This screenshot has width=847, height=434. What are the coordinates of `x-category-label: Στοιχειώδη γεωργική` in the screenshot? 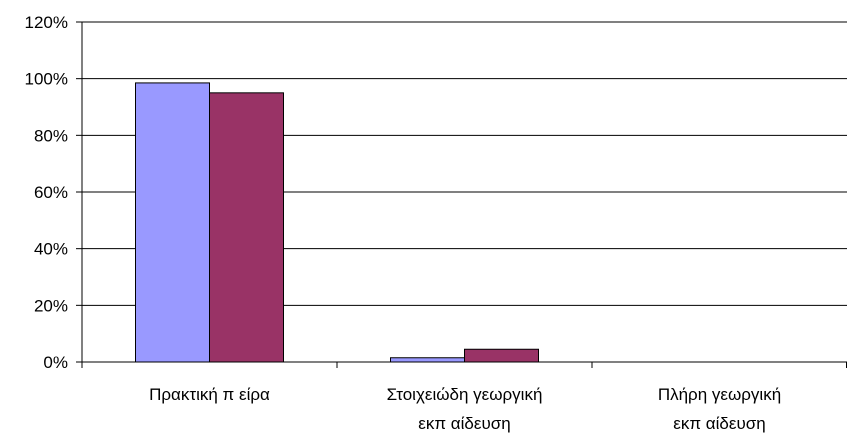 It's located at (465, 394).